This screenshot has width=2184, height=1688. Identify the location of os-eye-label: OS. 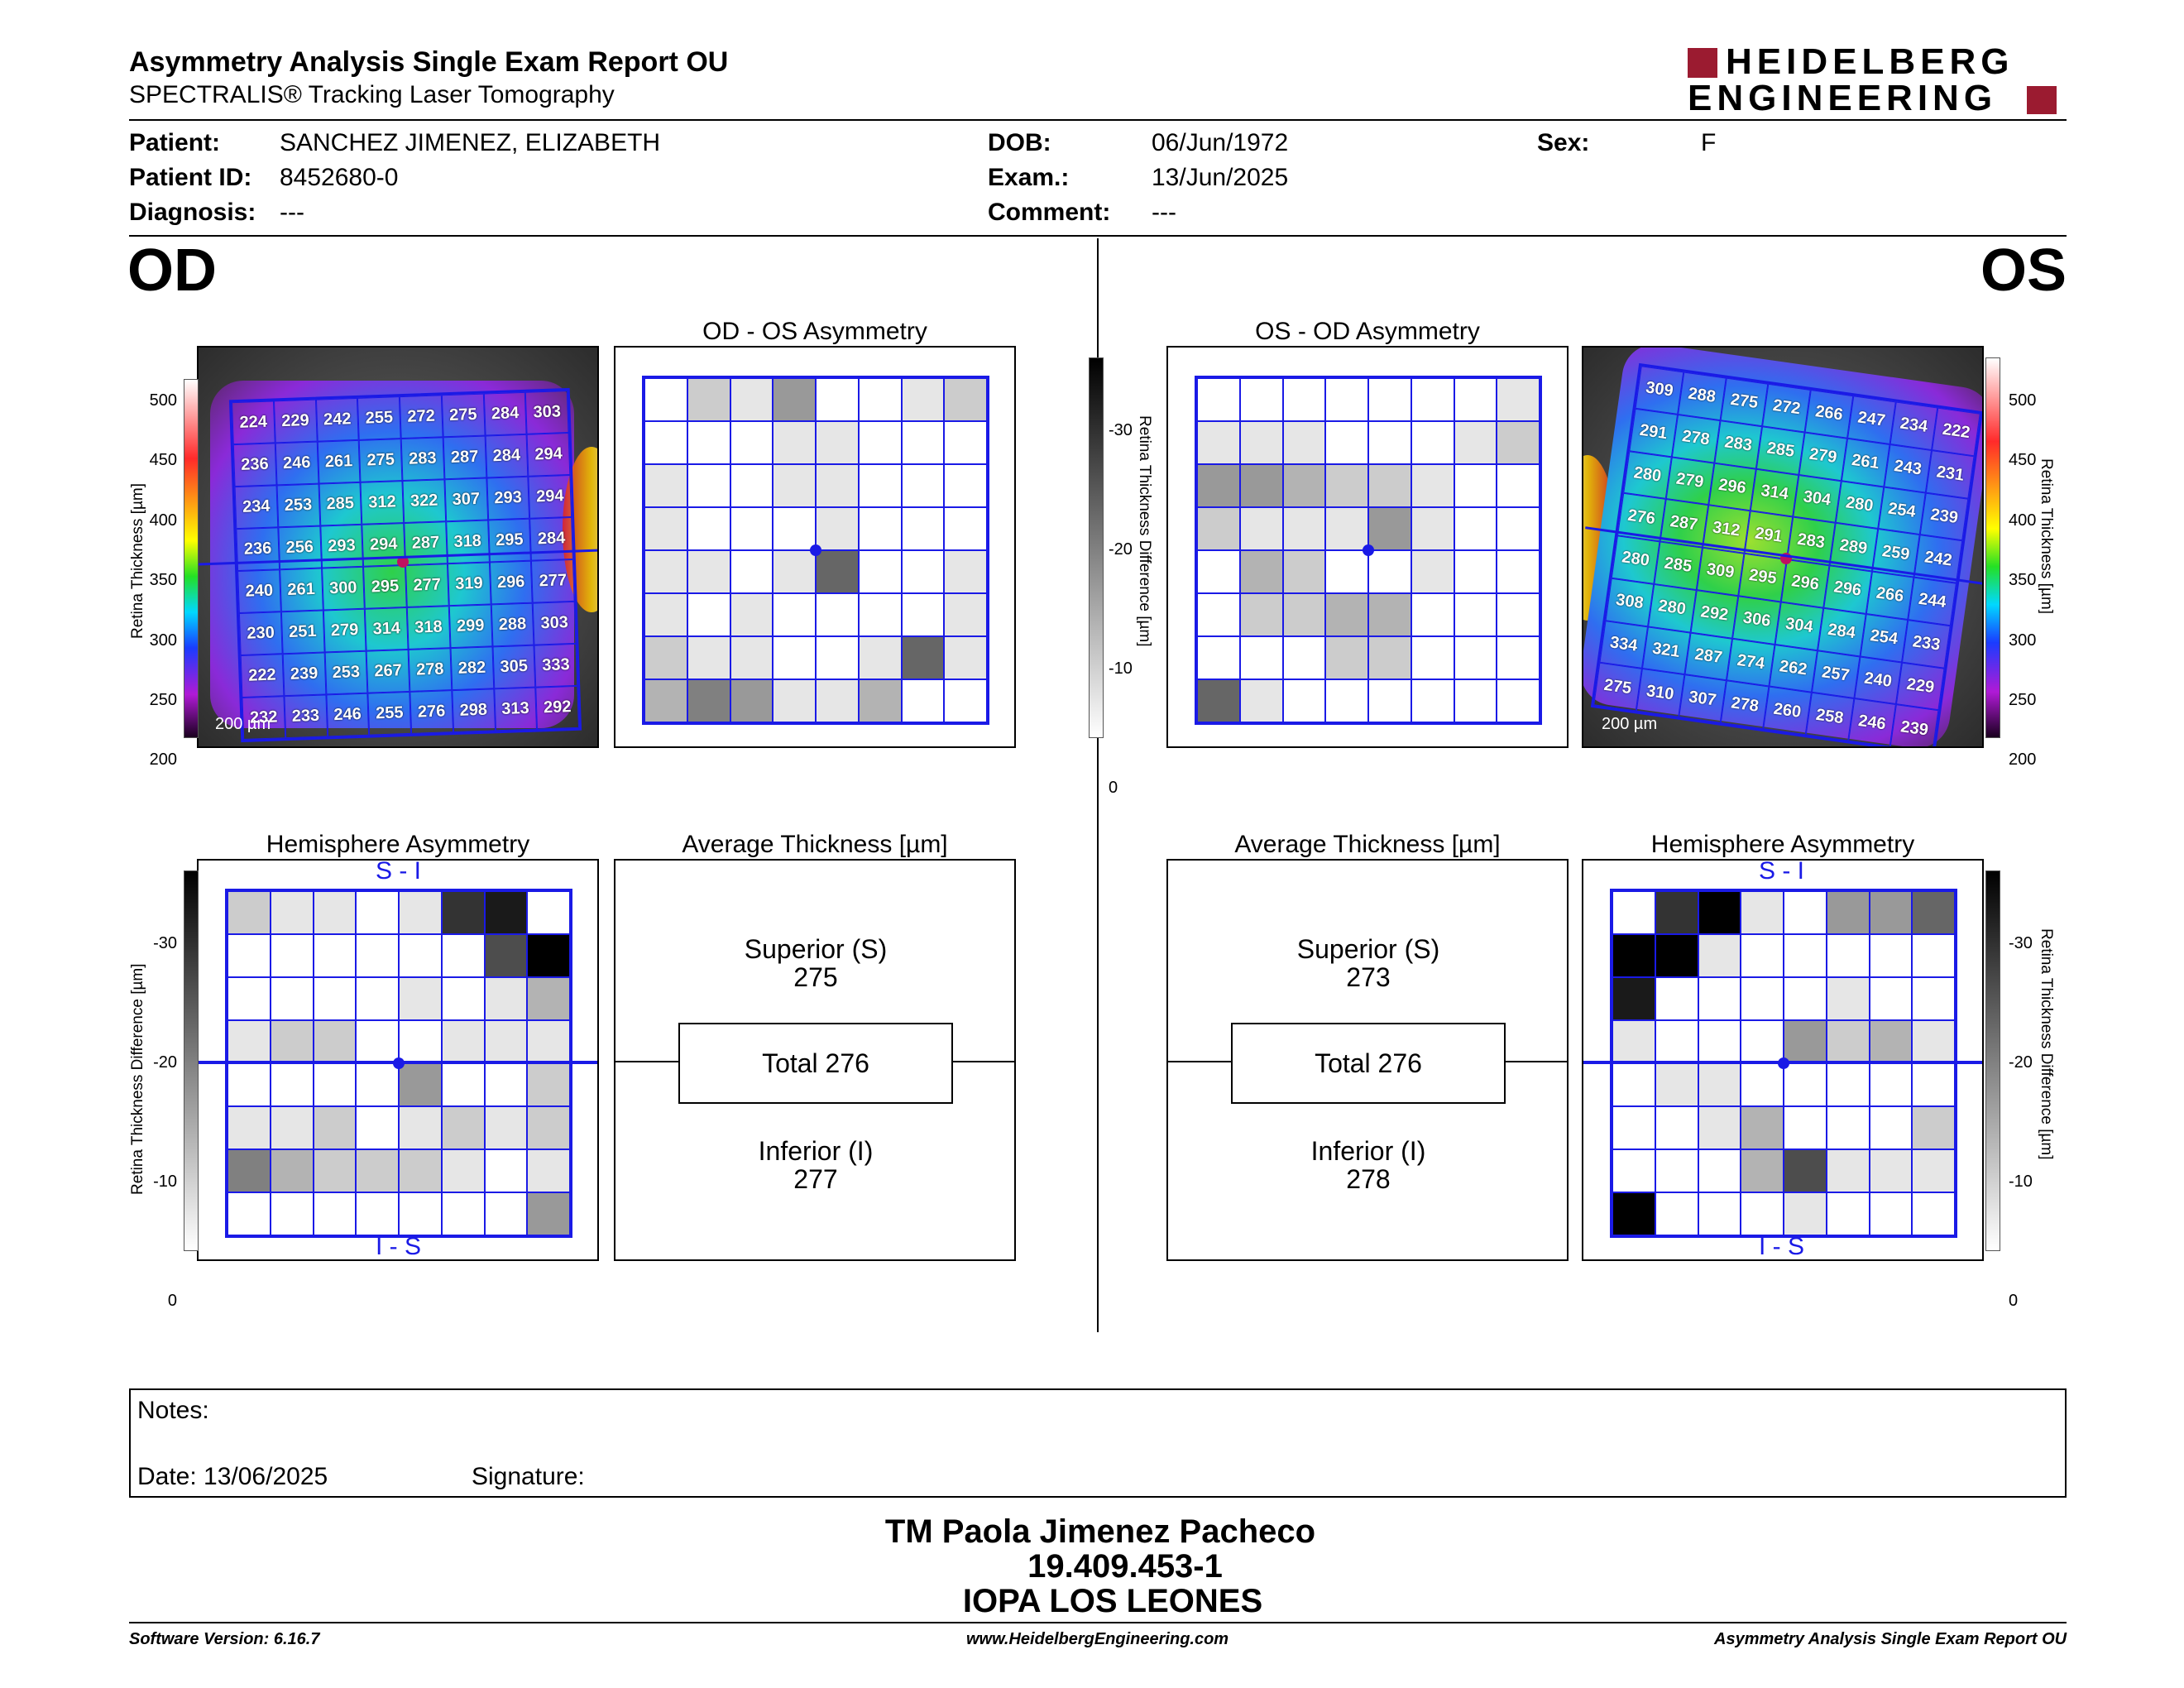
(2023, 270).